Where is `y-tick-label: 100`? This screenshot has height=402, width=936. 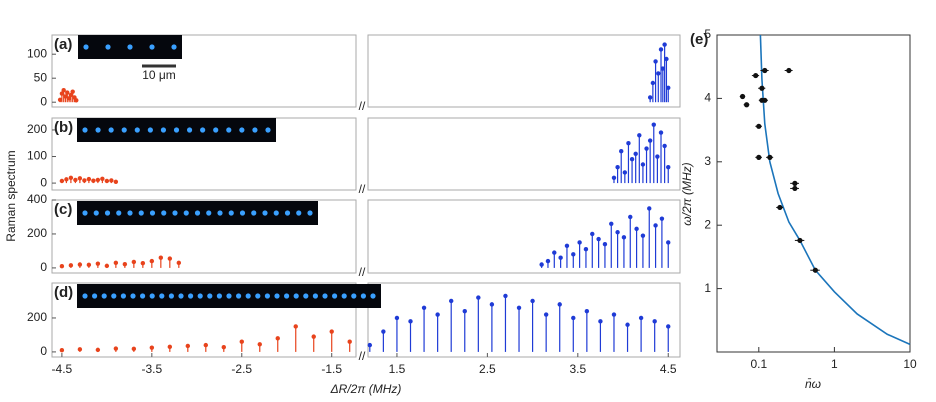 y-tick-label: 100 is located at coordinates (37, 156).